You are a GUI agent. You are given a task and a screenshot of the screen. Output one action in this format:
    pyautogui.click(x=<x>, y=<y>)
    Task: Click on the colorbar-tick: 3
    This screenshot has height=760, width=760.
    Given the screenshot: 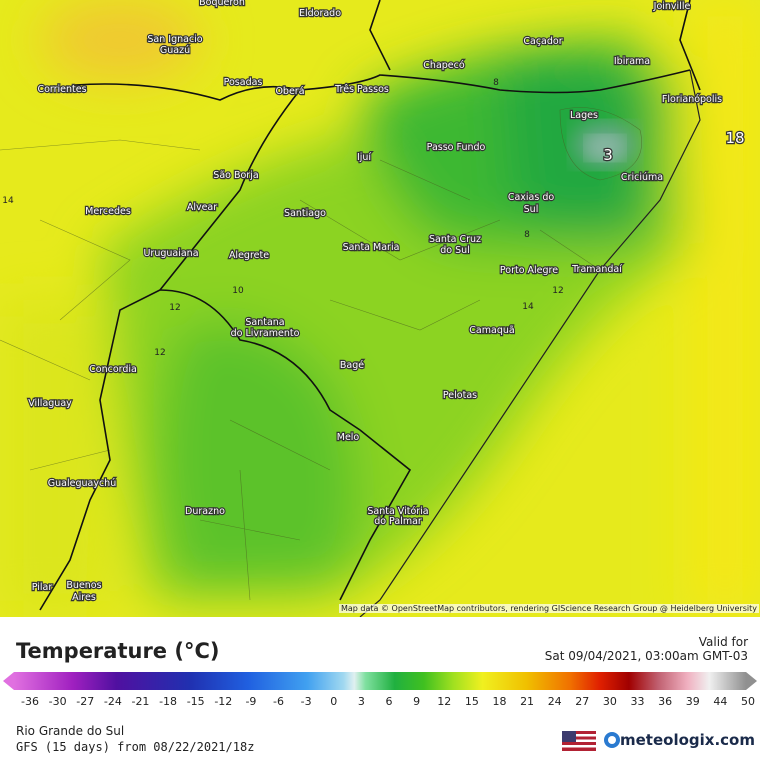 What is the action you would take?
    pyautogui.click(x=361, y=701)
    